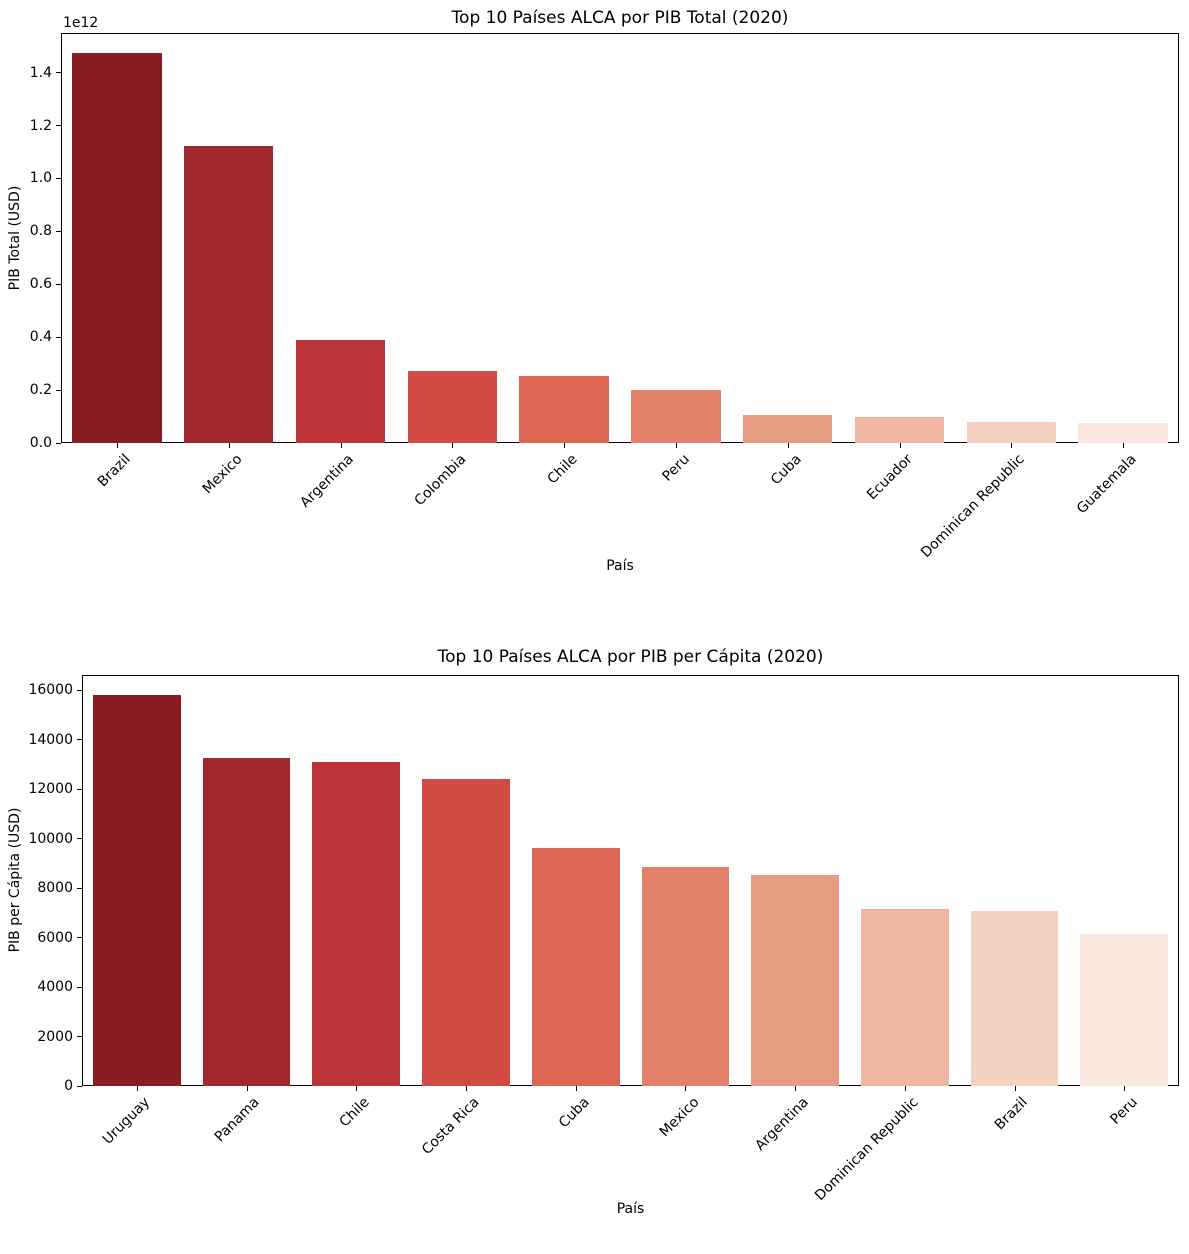 Image resolution: width=1189 pixels, height=1254 pixels. I want to click on bar-uruguay, so click(137, 890).